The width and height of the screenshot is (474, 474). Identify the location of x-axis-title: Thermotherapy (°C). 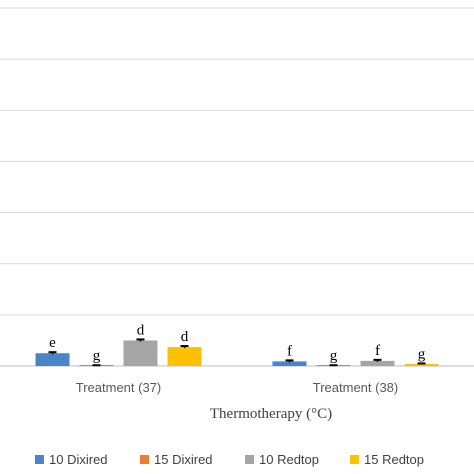
(271, 414).